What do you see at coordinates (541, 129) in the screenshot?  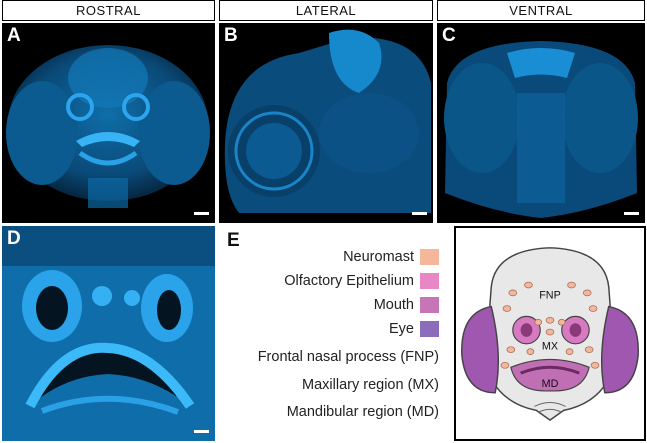 I see `ventral-fluorescence-image` at bounding box center [541, 129].